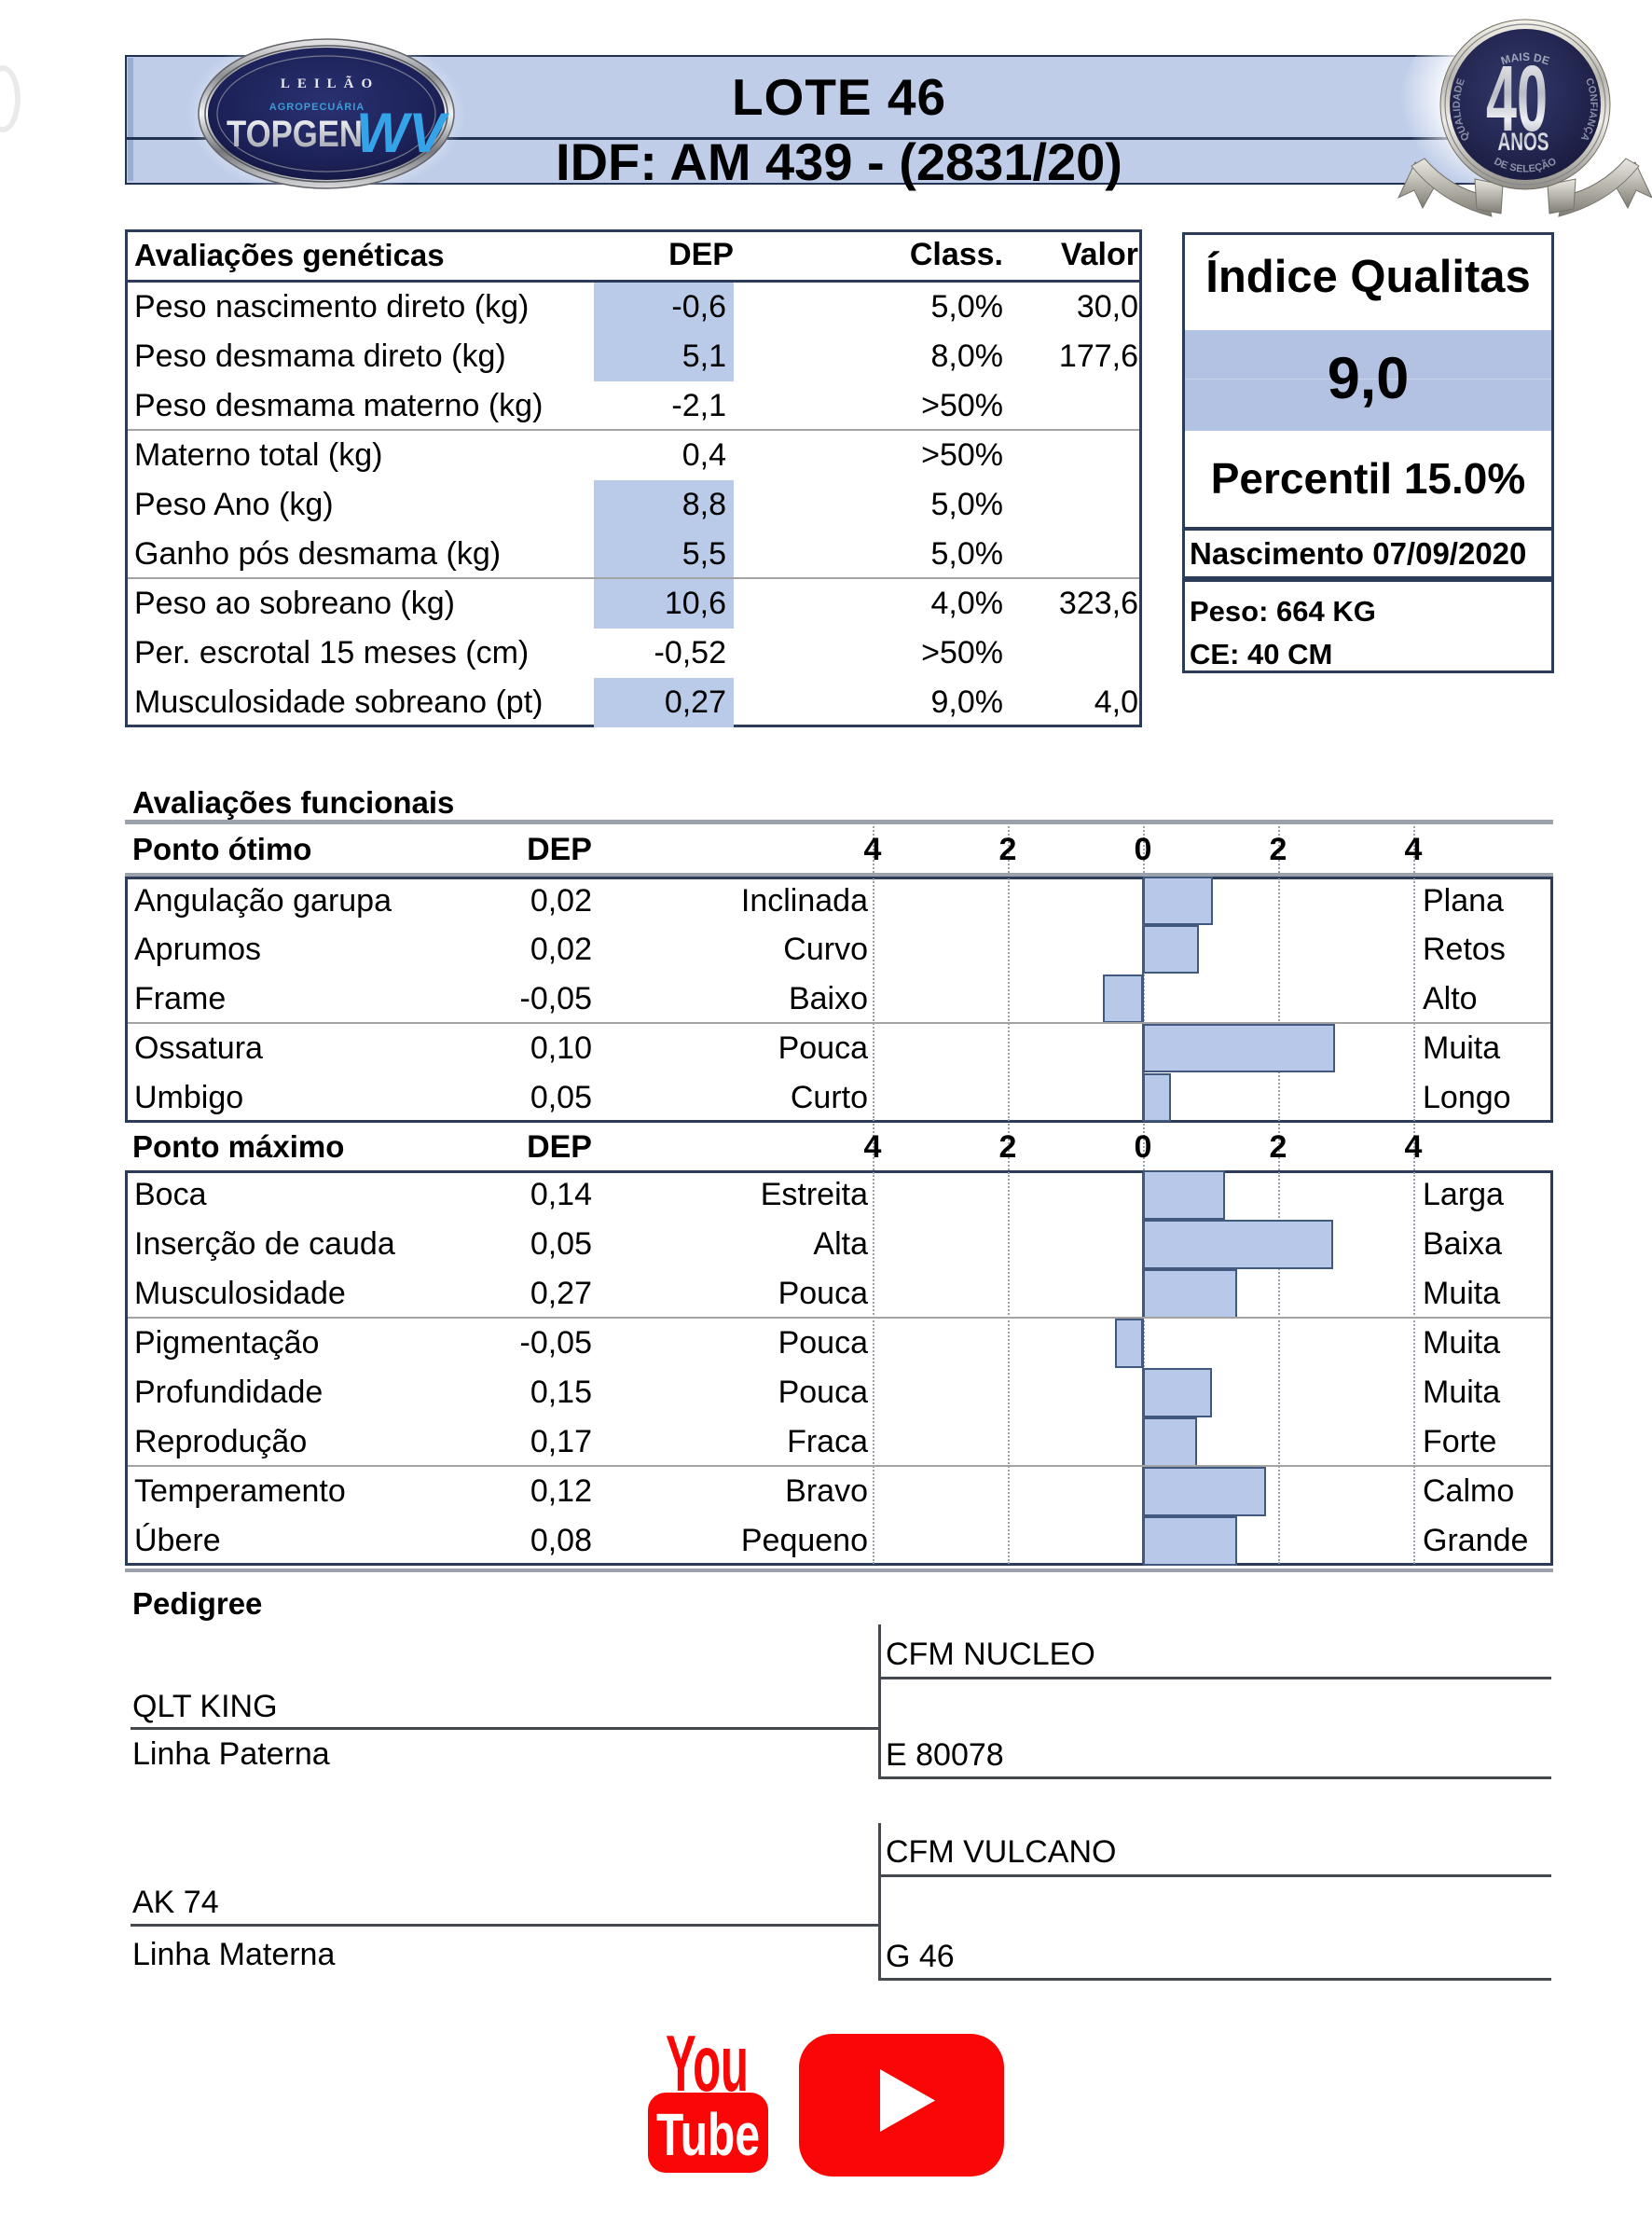 The image size is (1652, 2225). What do you see at coordinates (1523, 142) in the screenshot?
I see `svg-text: ANOS` at bounding box center [1523, 142].